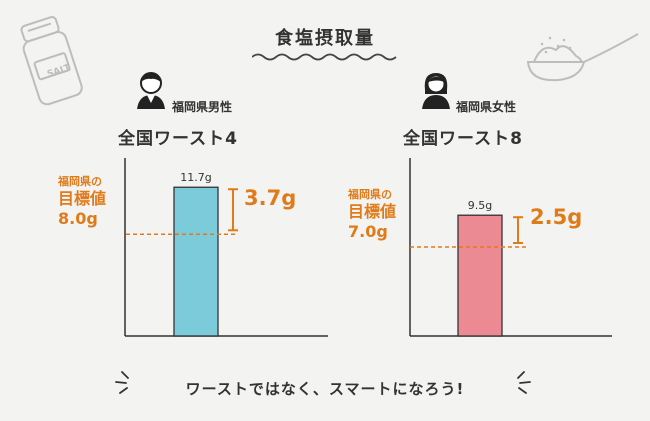  What do you see at coordinates (480, 205) in the screenshot?
I see `female-bar-value-label: 9.5g` at bounding box center [480, 205].